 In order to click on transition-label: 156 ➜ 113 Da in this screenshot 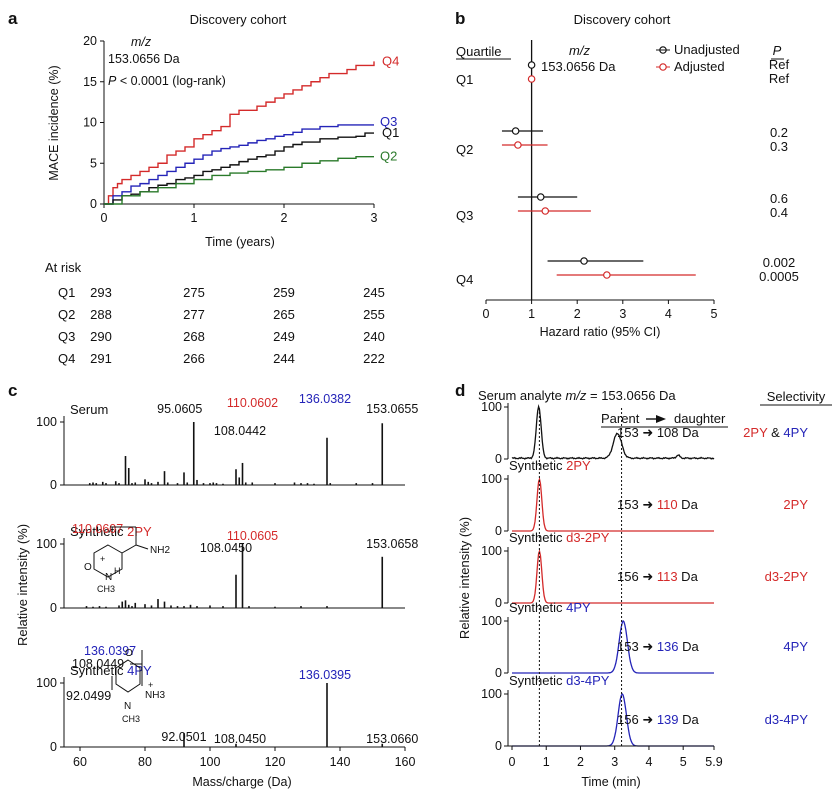, I will do `click(658, 576)`.